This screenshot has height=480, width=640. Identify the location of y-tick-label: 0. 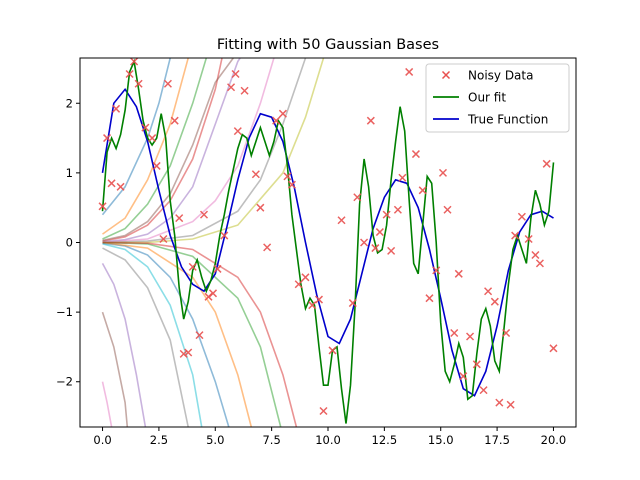
(69, 243).